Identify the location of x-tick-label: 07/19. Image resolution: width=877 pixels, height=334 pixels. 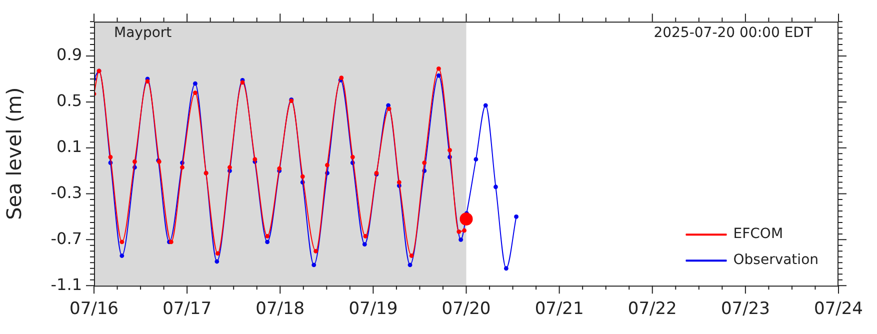
(373, 309).